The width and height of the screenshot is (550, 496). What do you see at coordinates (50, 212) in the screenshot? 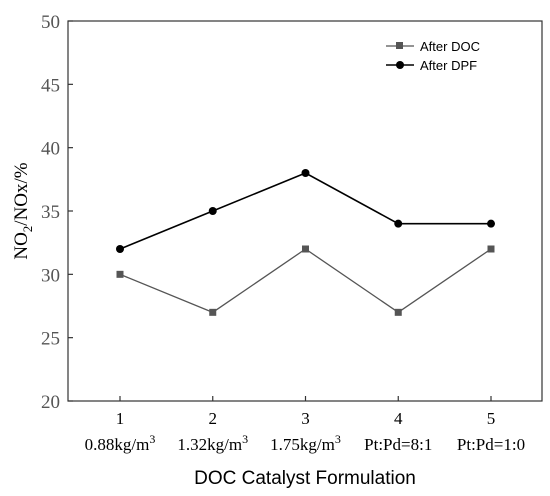
I see `y-tick-label: 35` at bounding box center [50, 212].